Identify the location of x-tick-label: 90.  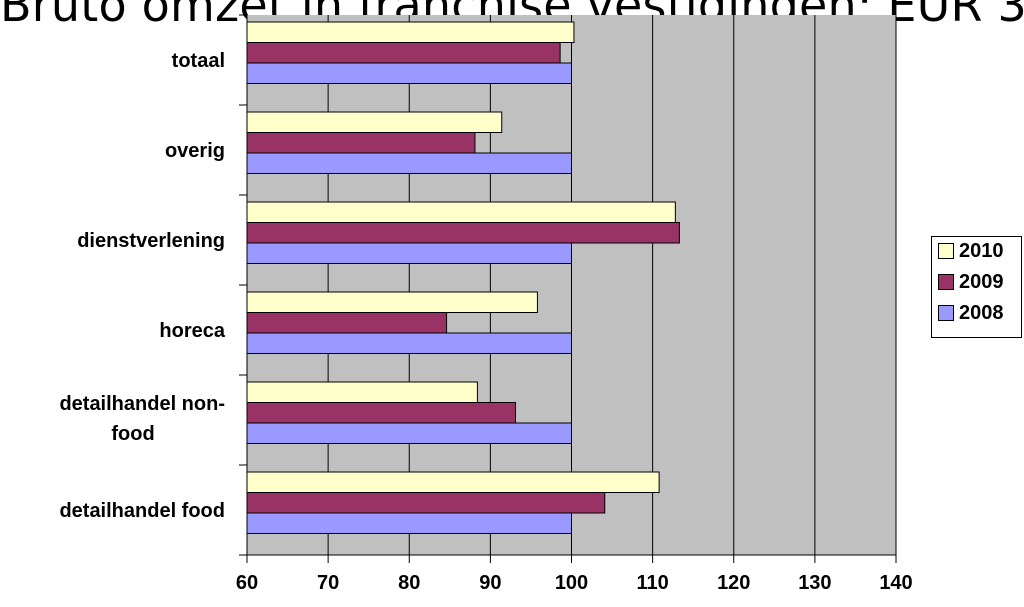
(490, 583).